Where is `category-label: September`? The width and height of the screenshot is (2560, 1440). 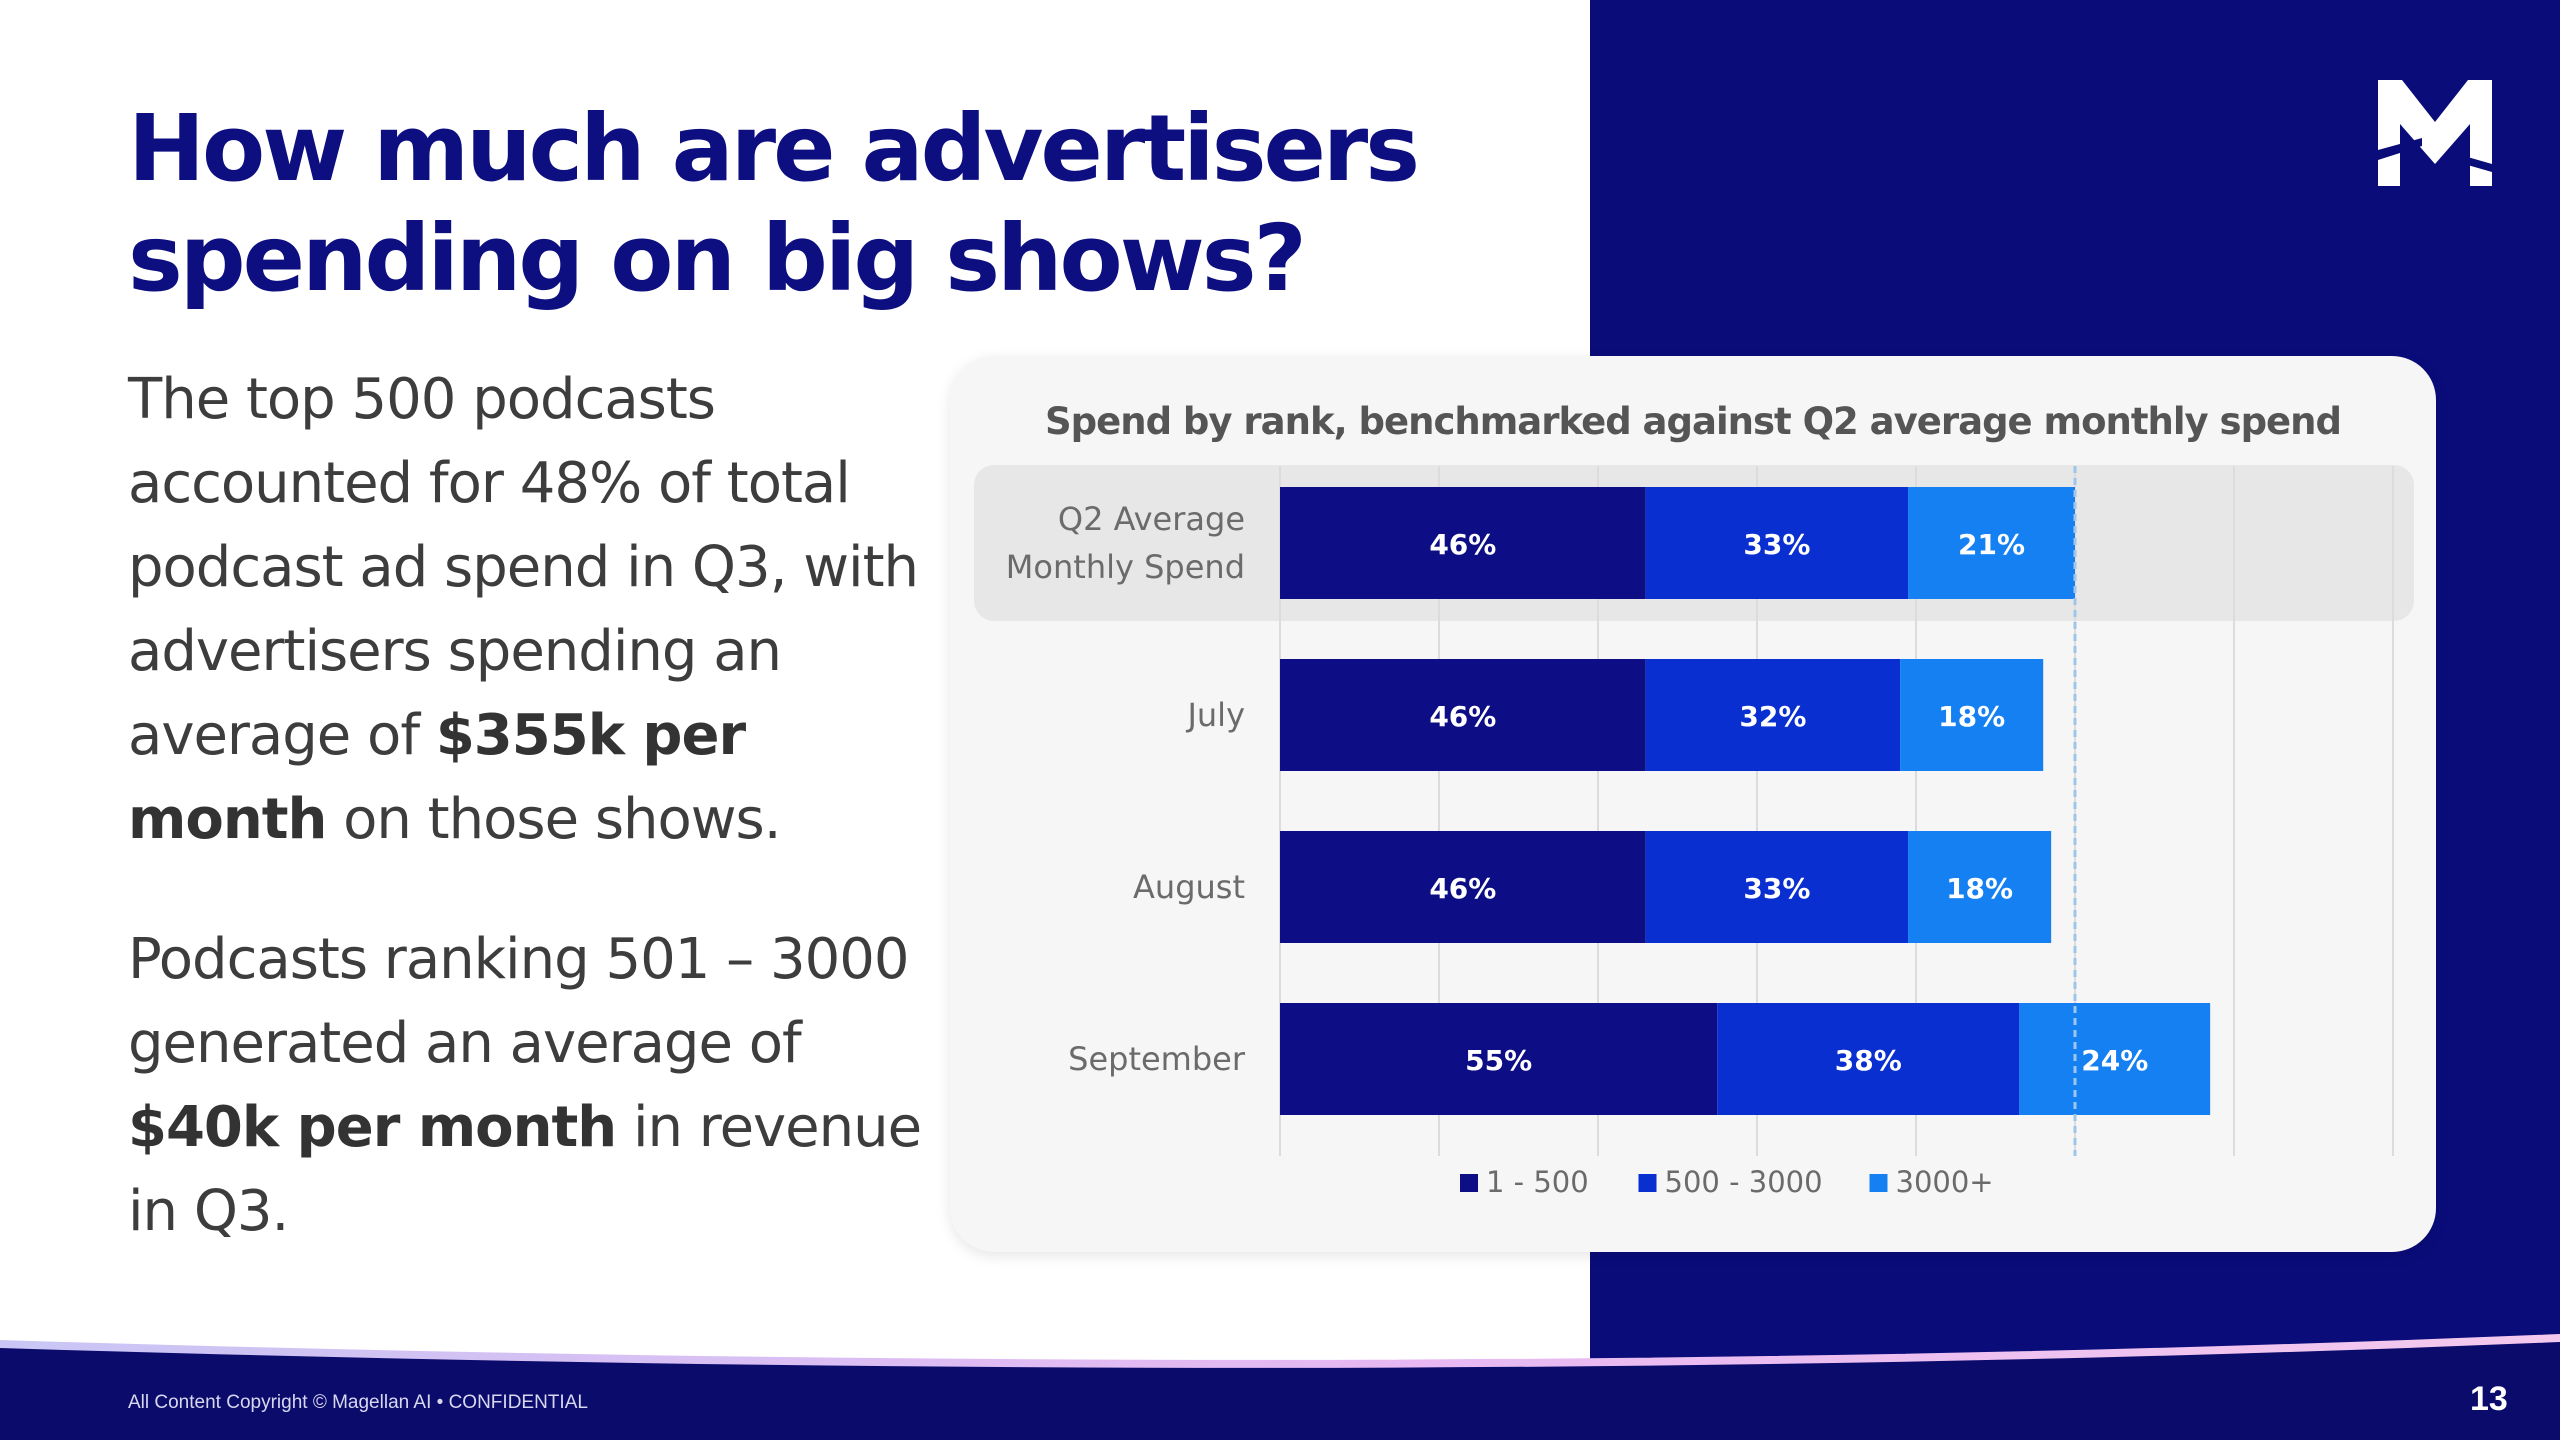 category-label: September is located at coordinates (1157, 1059).